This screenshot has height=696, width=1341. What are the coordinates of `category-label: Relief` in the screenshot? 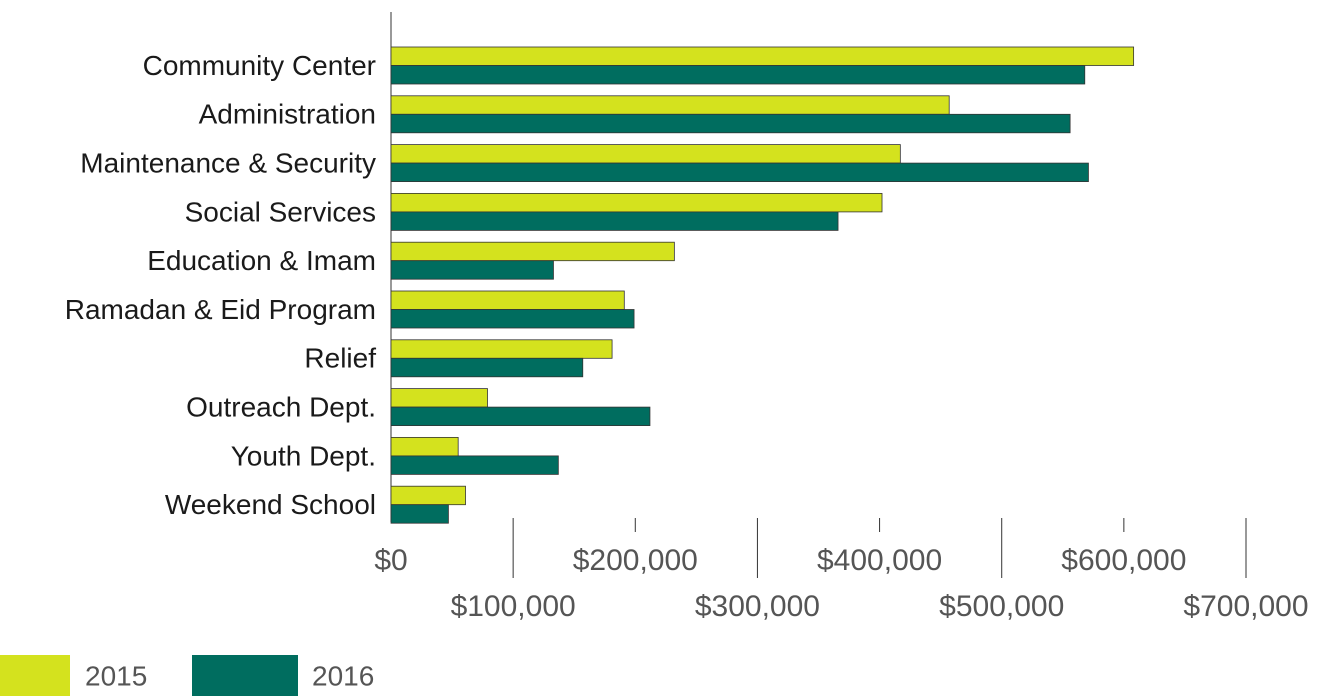 It's located at (340, 358).